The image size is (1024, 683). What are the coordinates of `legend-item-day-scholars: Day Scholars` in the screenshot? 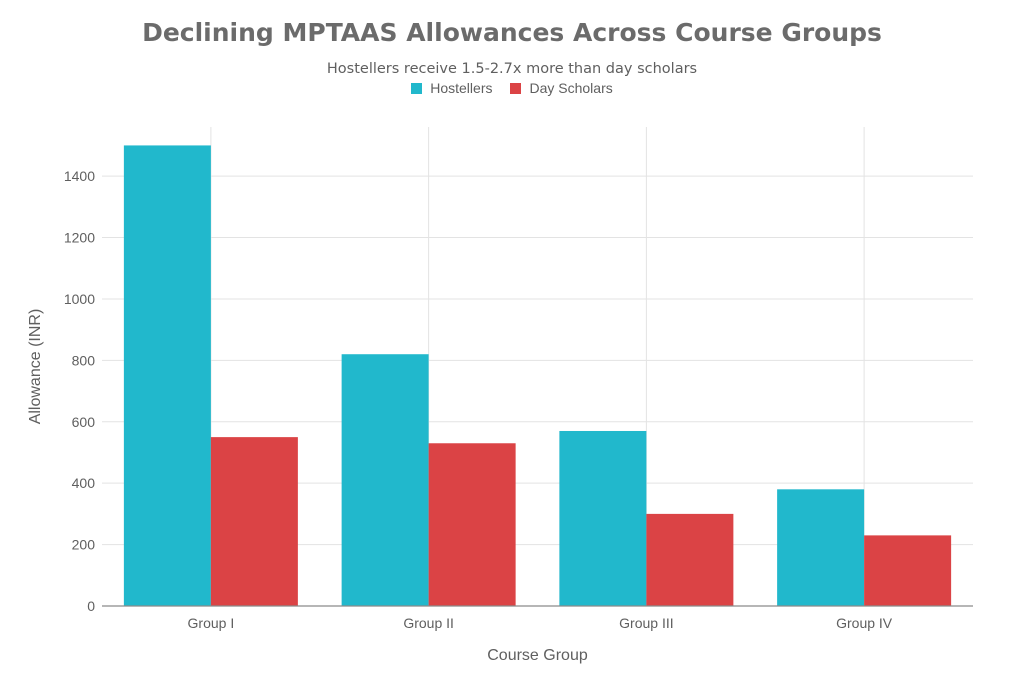 It's located at (561, 88).